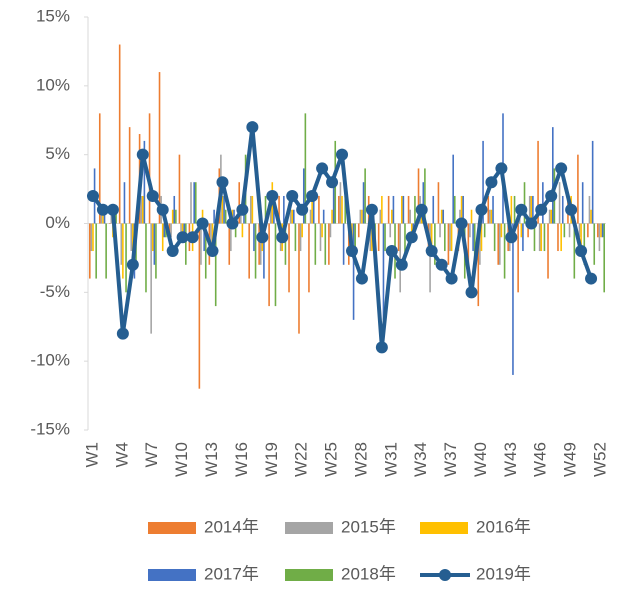  I want to click on x-tick-label: W34, so click(420, 459).